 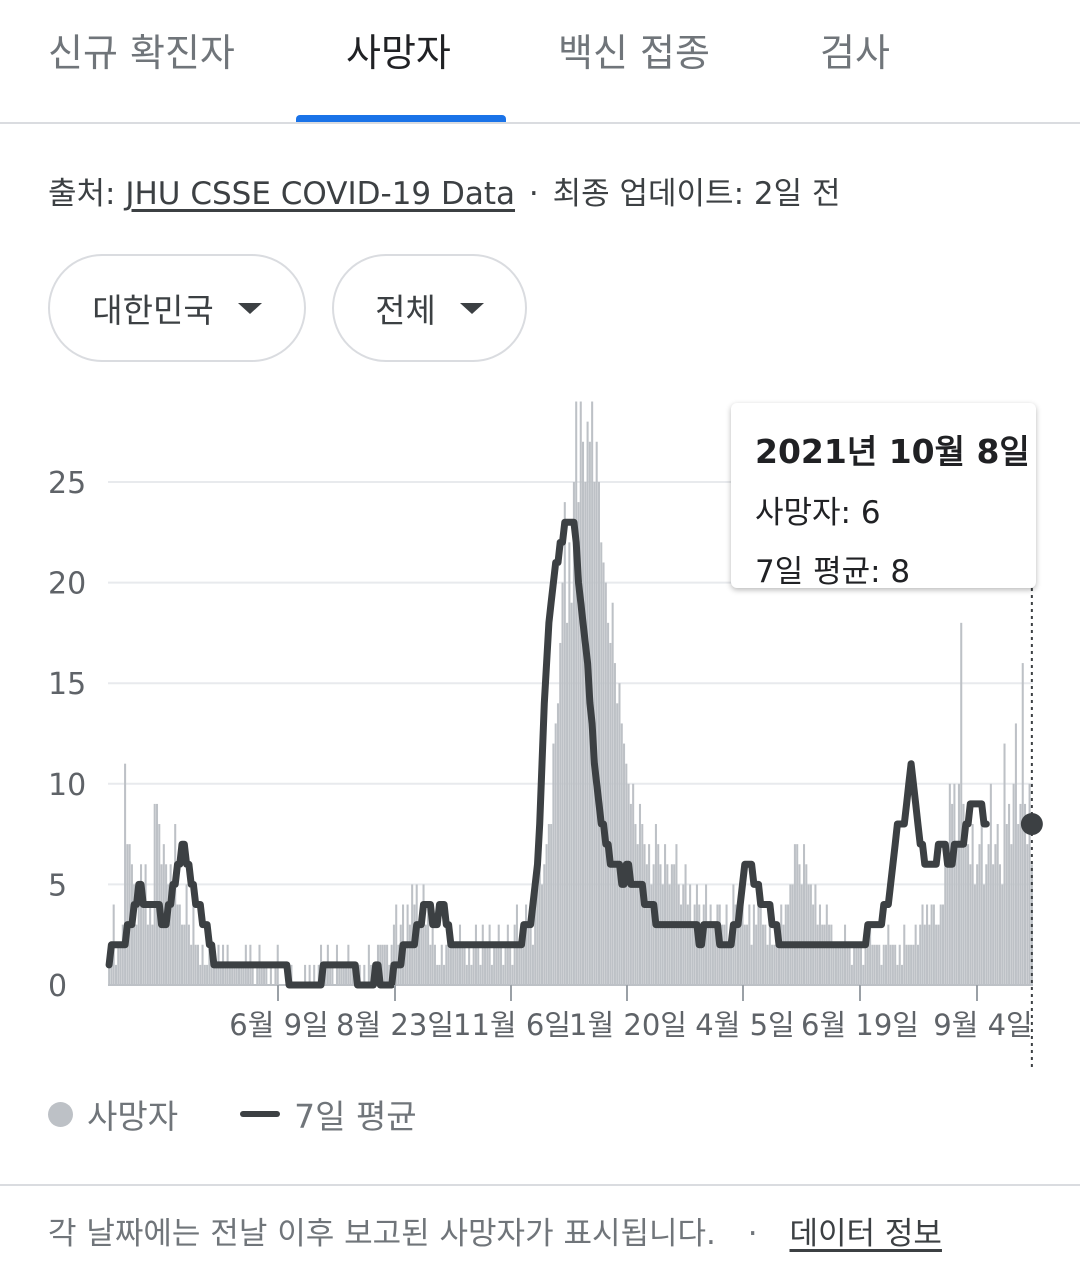 I want to click on legend-deaths-label: 사망자, so click(x=133, y=1116).